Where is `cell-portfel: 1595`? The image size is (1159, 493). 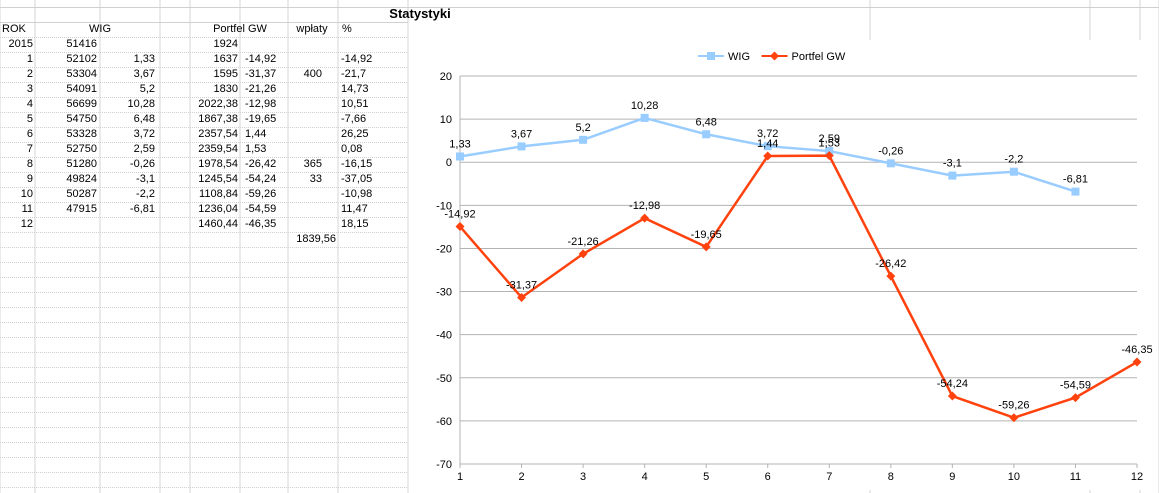 cell-portfel: 1595 is located at coordinates (225, 74).